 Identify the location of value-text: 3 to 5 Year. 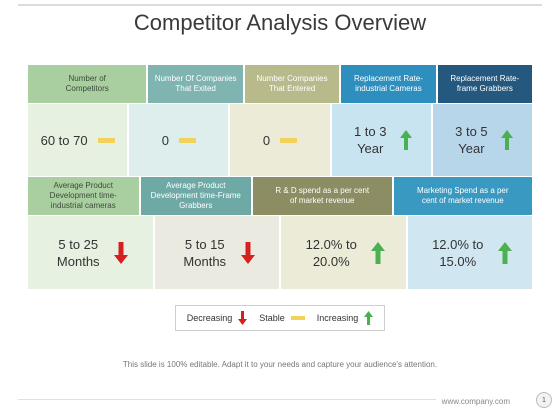
(471, 140).